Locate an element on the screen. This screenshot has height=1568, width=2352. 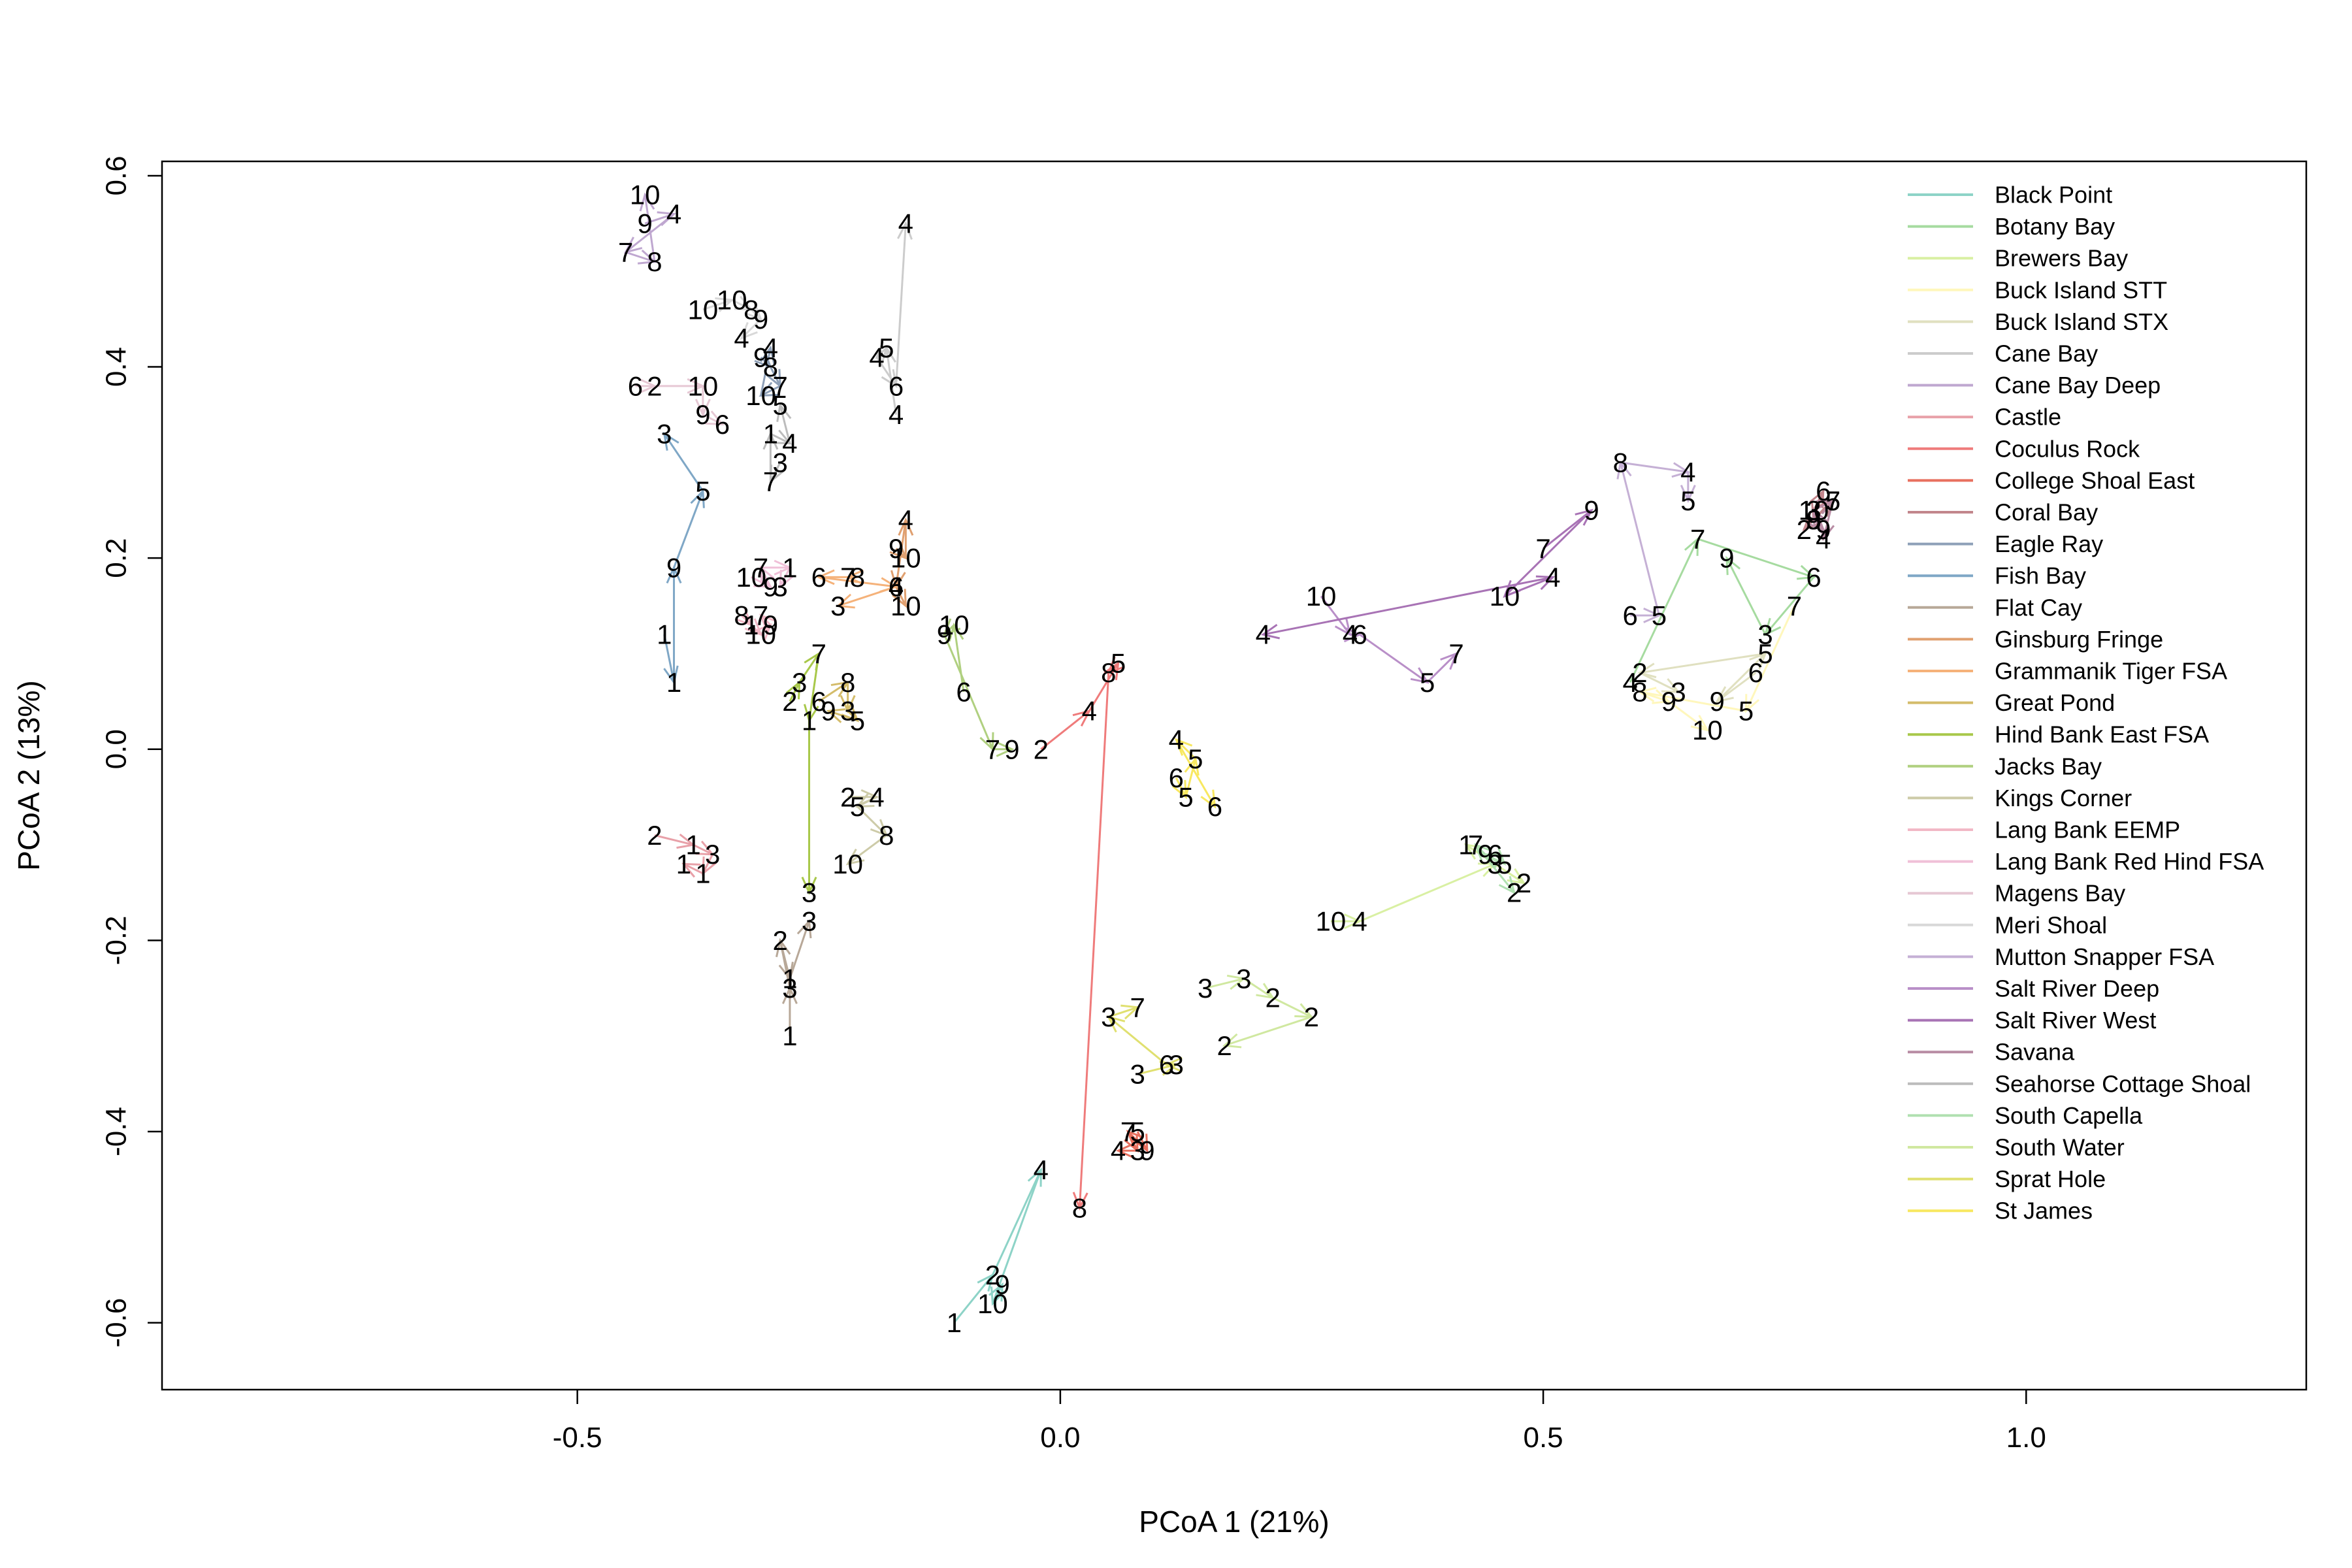
legend-item: Cane Bay is located at coordinates (2003, 353).